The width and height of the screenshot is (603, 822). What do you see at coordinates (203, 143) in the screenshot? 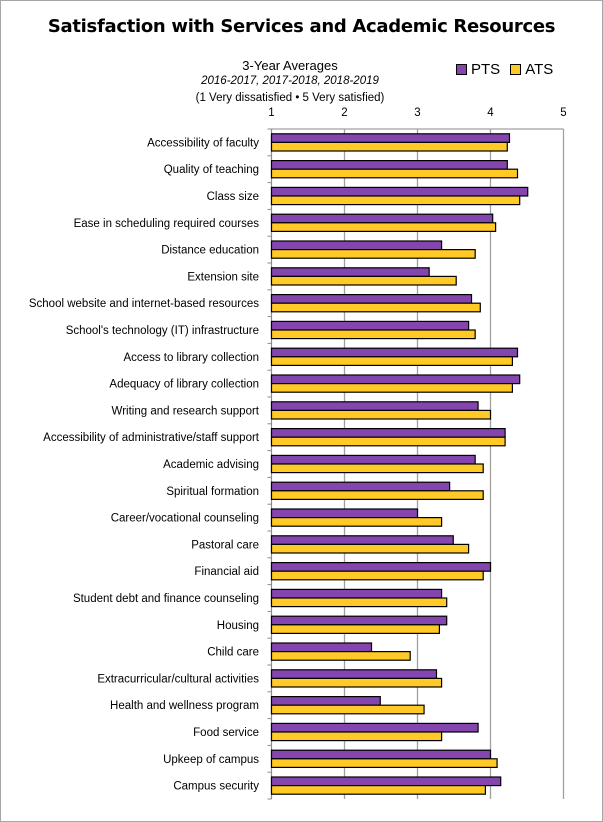
I see `category-label: Accessibility of faculty` at bounding box center [203, 143].